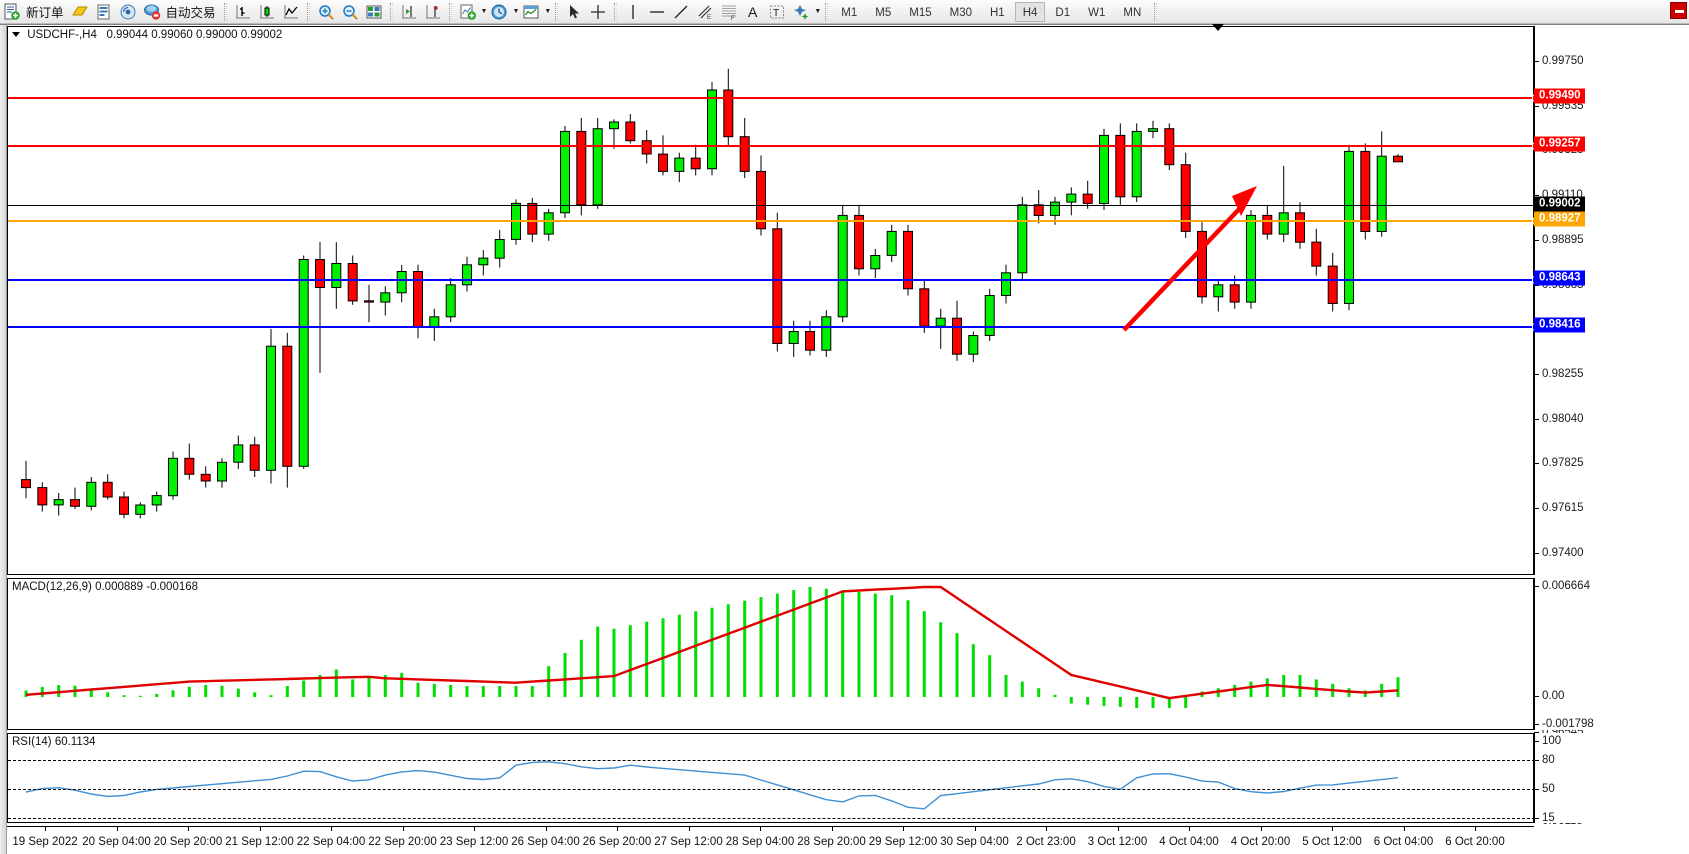 This screenshot has width=1689, height=854. What do you see at coordinates (920, 12) in the screenshot?
I see `timeframe-m15: M15` at bounding box center [920, 12].